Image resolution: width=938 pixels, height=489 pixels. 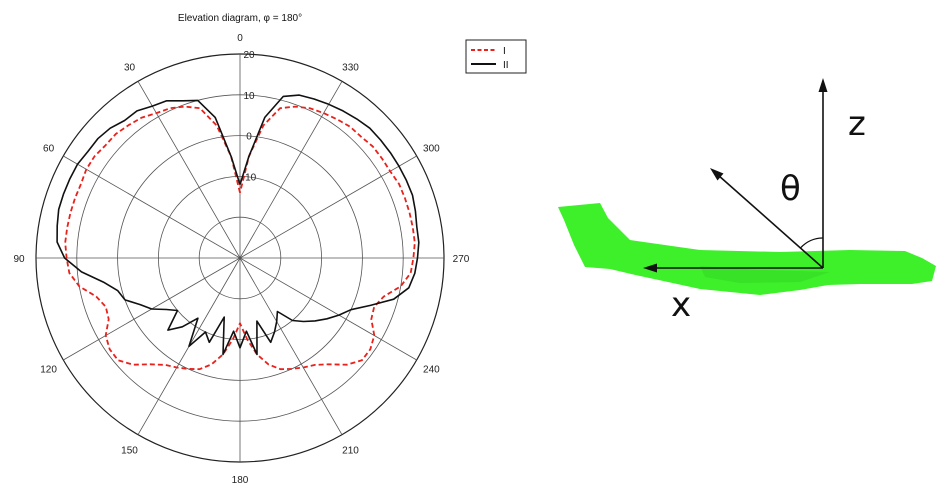 I want to click on radial-tick-labels: 20 10 0 -10, so click(x=249, y=116).